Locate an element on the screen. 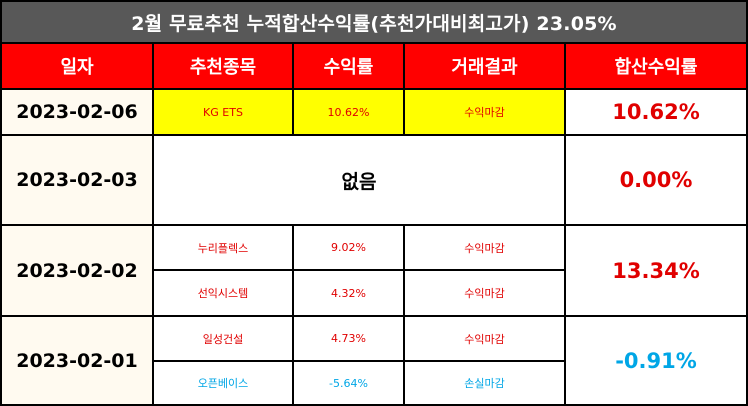 Image resolution: width=748 pixels, height=406 pixels. date-cell: 2023-02-06 is located at coordinates (77, 112).